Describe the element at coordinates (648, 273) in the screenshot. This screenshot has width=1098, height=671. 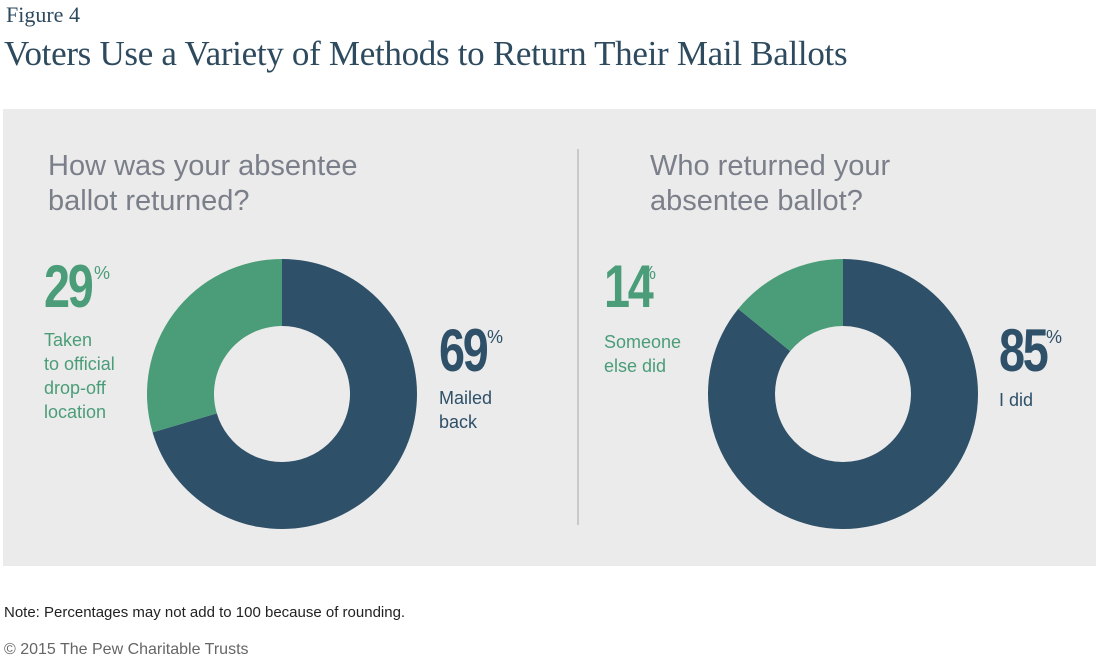
I see `pct-sign-someone-else: %` at that location.